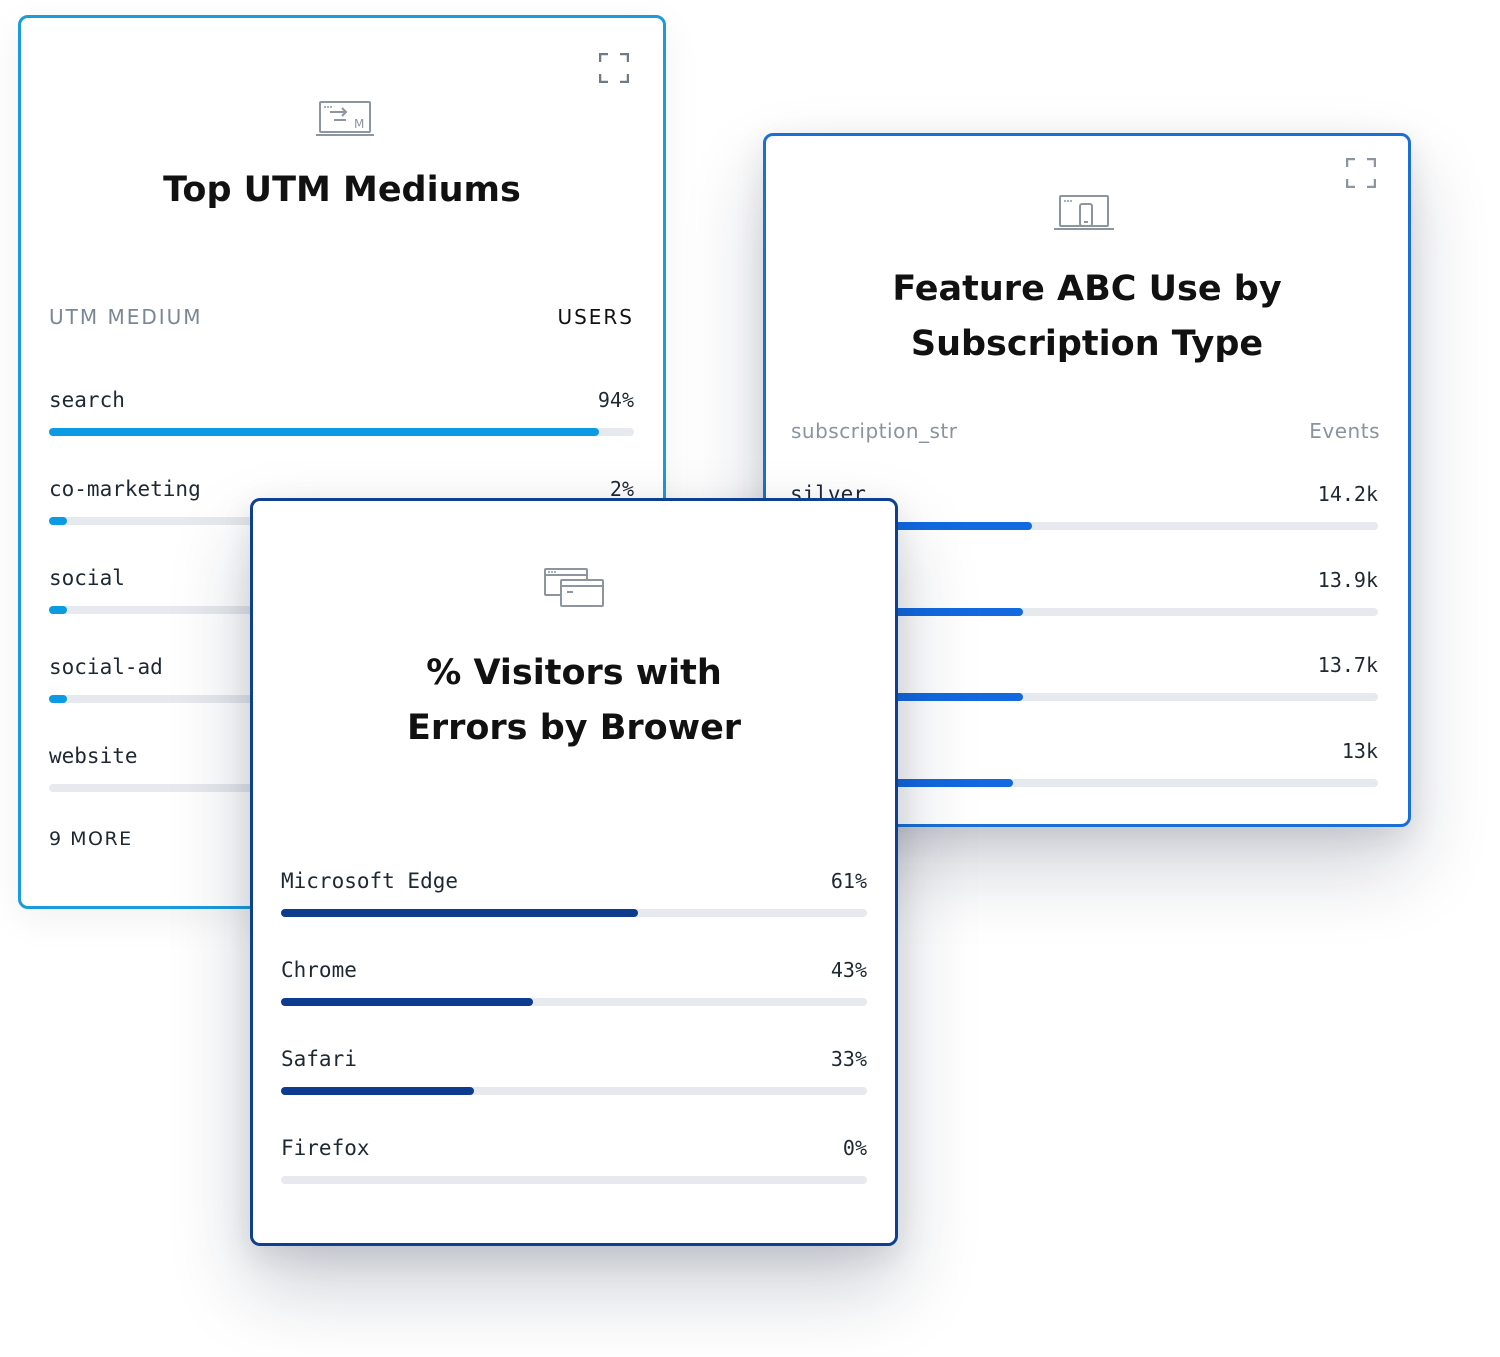 The image size is (1500, 1357). What do you see at coordinates (359, 124) in the screenshot?
I see `svg-text: M` at bounding box center [359, 124].